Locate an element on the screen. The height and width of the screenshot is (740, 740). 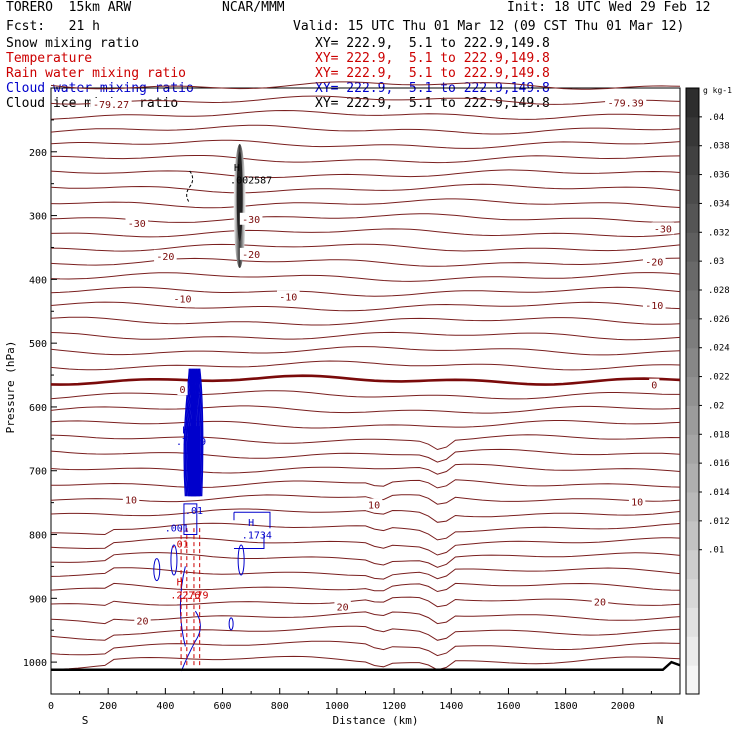
forecast-hour: Fcst: 21 h is located at coordinates (53, 26).